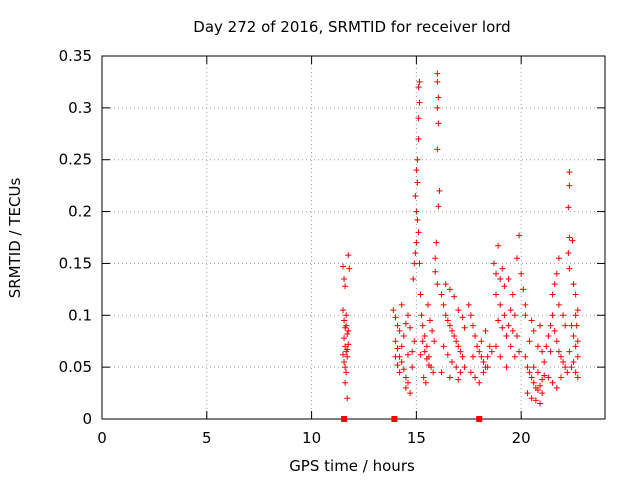 This screenshot has width=640, height=480. What do you see at coordinates (80, 108) in the screenshot?
I see `y-tick-label: 0.3` at bounding box center [80, 108].